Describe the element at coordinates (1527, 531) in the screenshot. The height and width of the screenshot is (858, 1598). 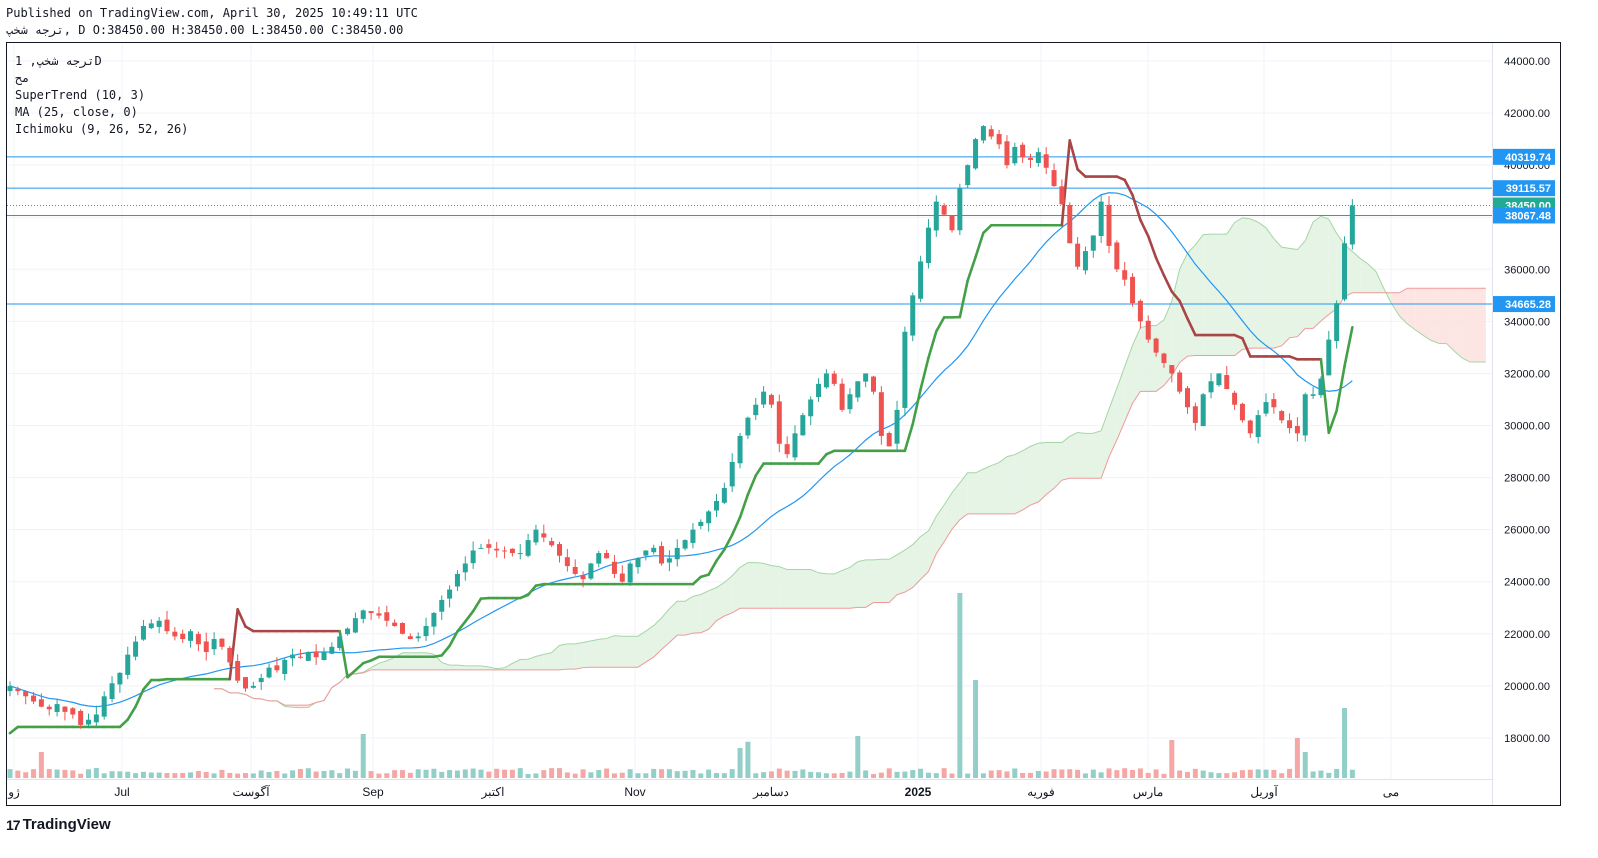
I see `price-tick-label: 26000.00` at that location.